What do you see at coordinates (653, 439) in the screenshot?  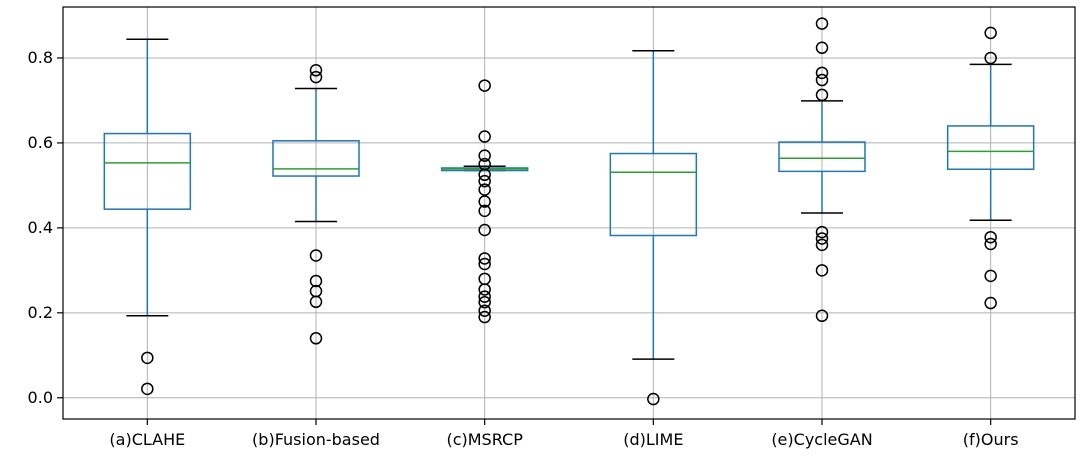 I see `x-tick-label: (d)LIME` at bounding box center [653, 439].